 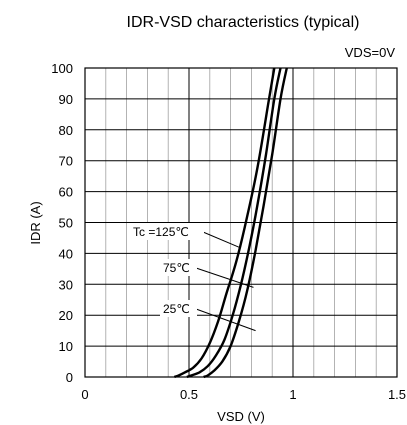 I want to click on x-tick-label: 1.5, so click(x=397, y=394).